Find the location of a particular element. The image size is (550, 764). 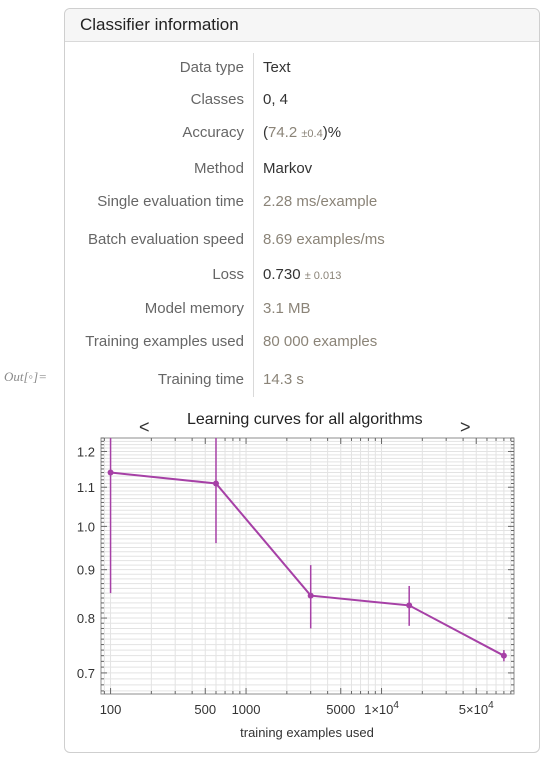

x-tick-label: 500 is located at coordinates (205, 709).